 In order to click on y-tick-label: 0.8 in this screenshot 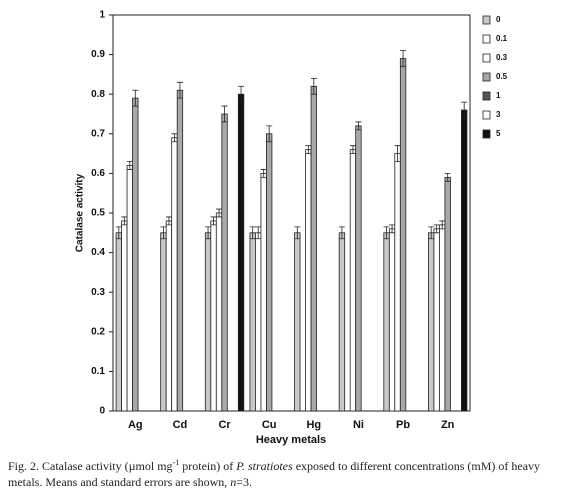, I will do `click(98, 94)`.